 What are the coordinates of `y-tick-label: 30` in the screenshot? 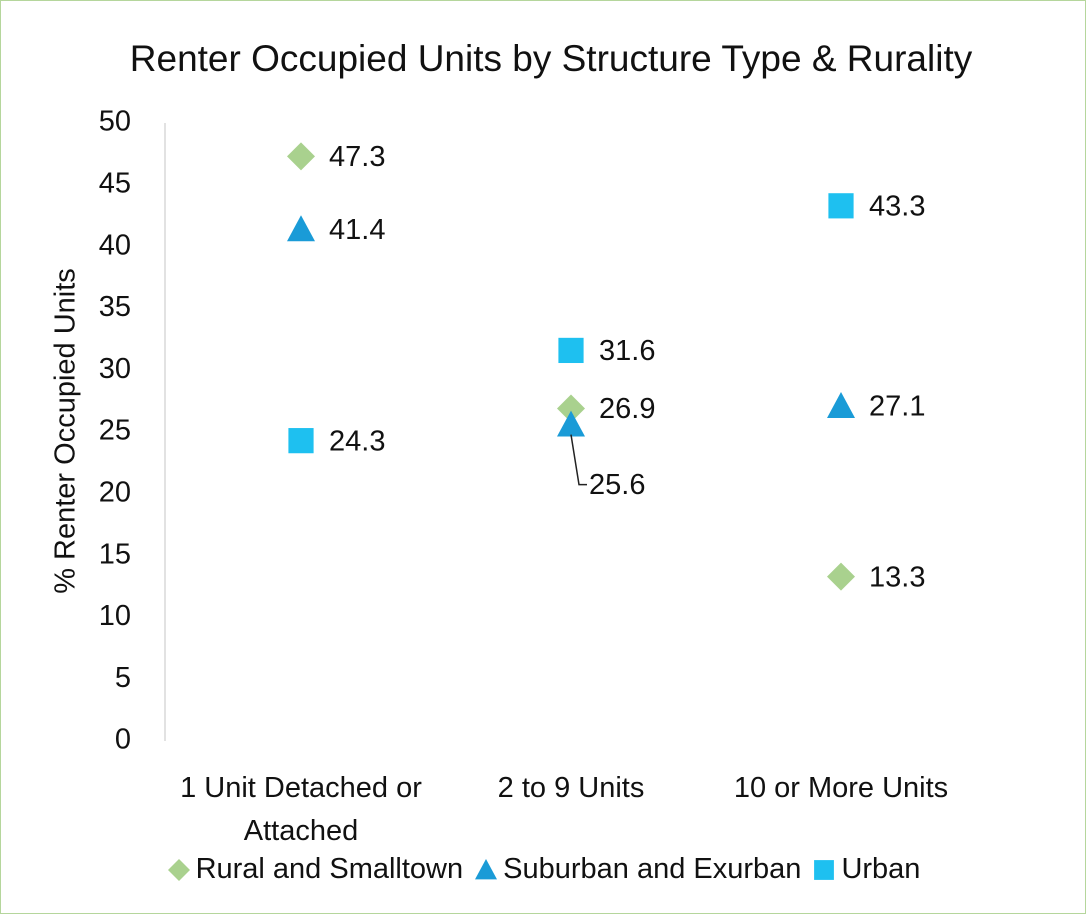 It's located at (115, 369).